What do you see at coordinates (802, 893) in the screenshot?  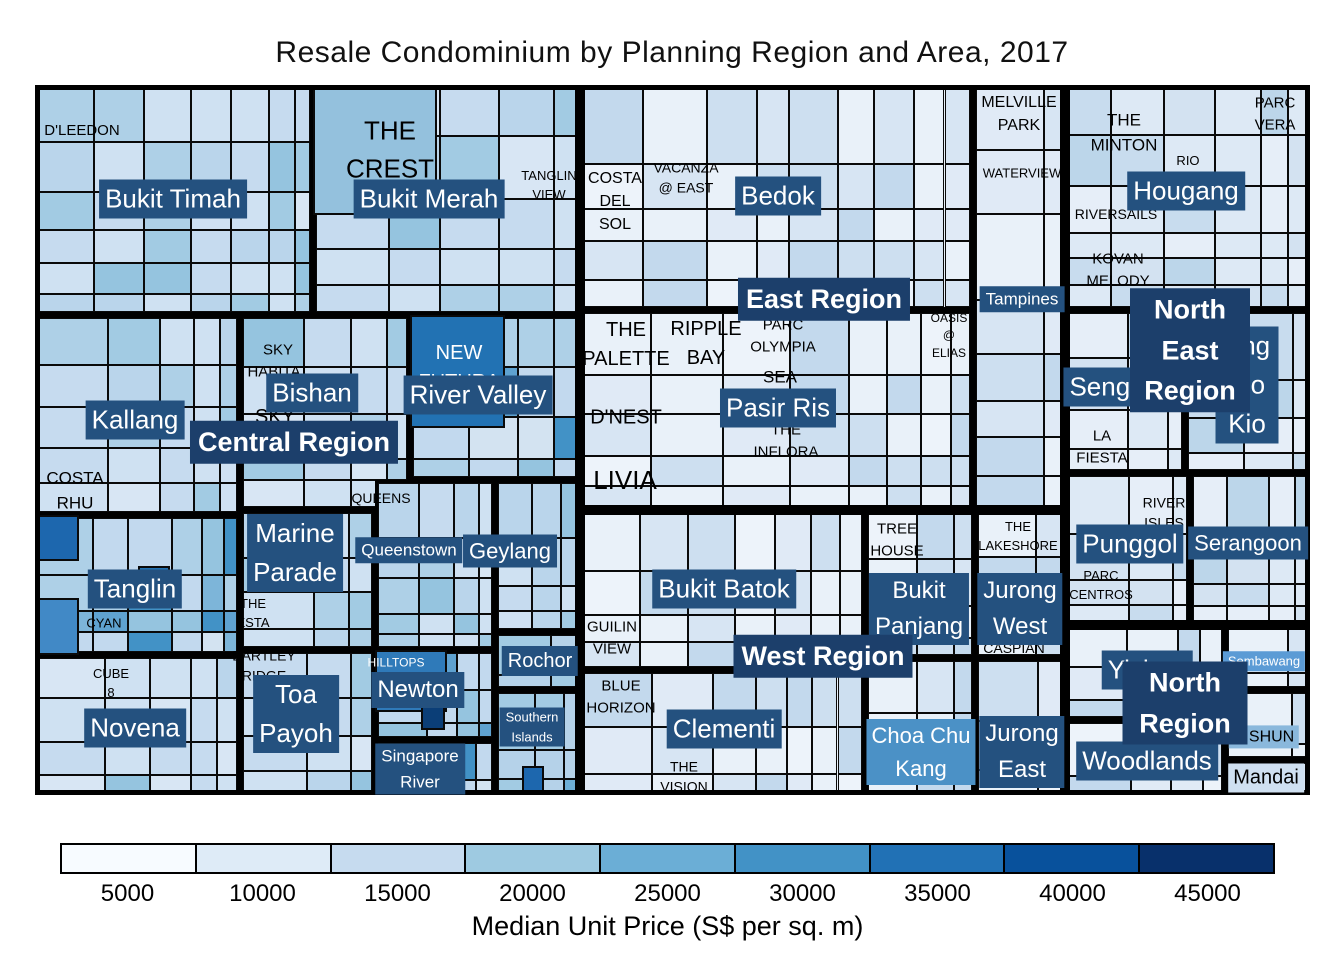 I see `colorbar-tick: 30000` at bounding box center [802, 893].